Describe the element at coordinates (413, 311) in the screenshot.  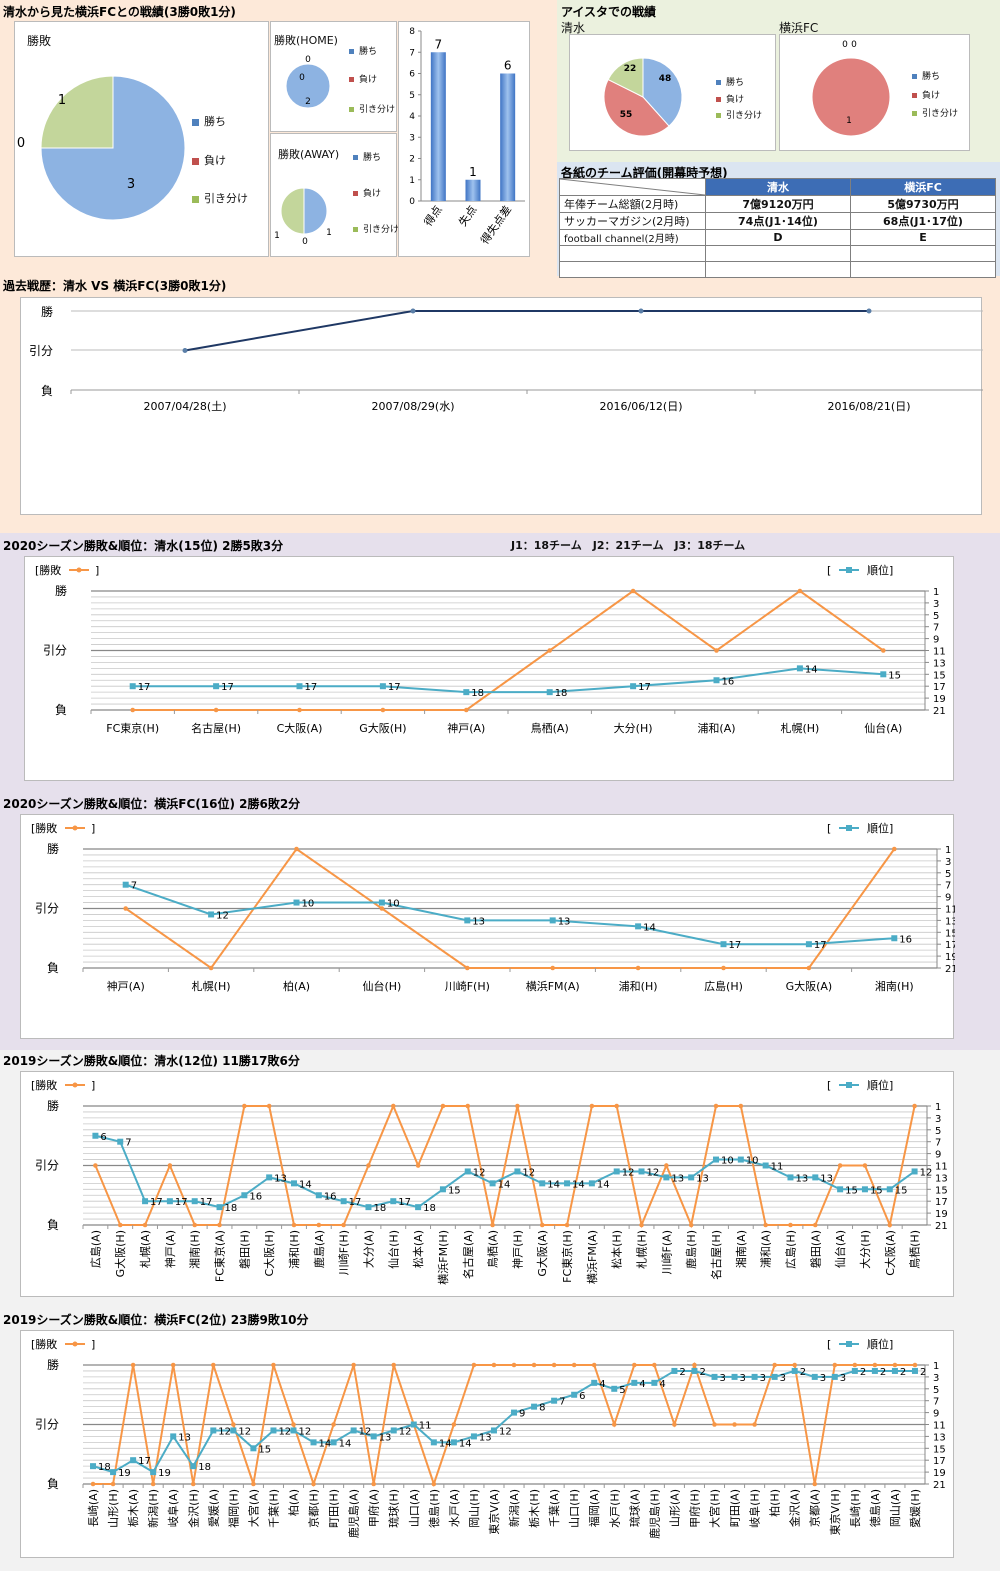
I see `history-point` at that location.